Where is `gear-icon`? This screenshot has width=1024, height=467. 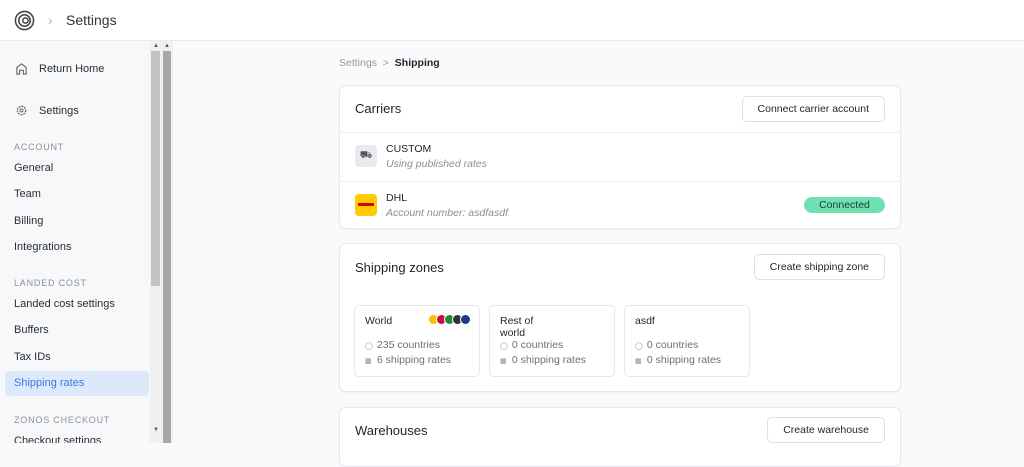
gear-icon is located at coordinates (21, 110).